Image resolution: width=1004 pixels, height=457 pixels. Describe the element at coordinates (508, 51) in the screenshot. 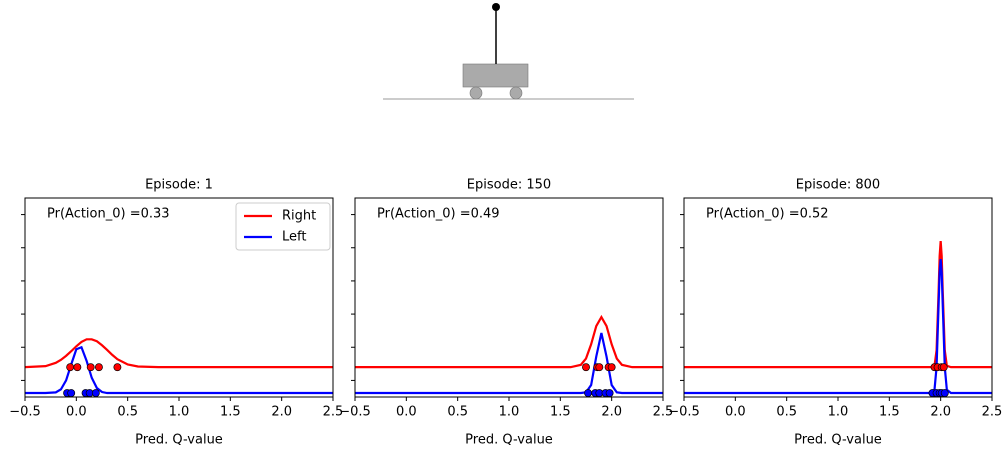

I see `cartpole` at that location.